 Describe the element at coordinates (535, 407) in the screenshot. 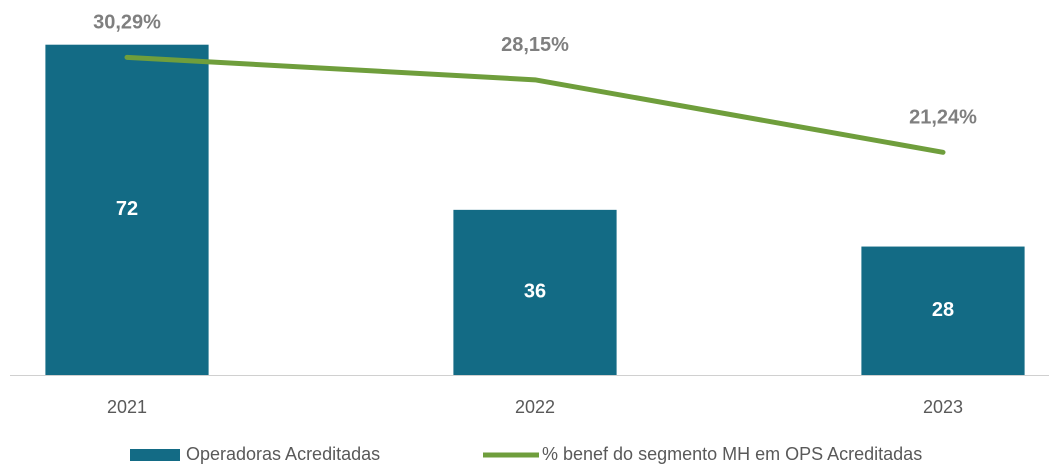

I see `x-tick-label: 2022` at that location.